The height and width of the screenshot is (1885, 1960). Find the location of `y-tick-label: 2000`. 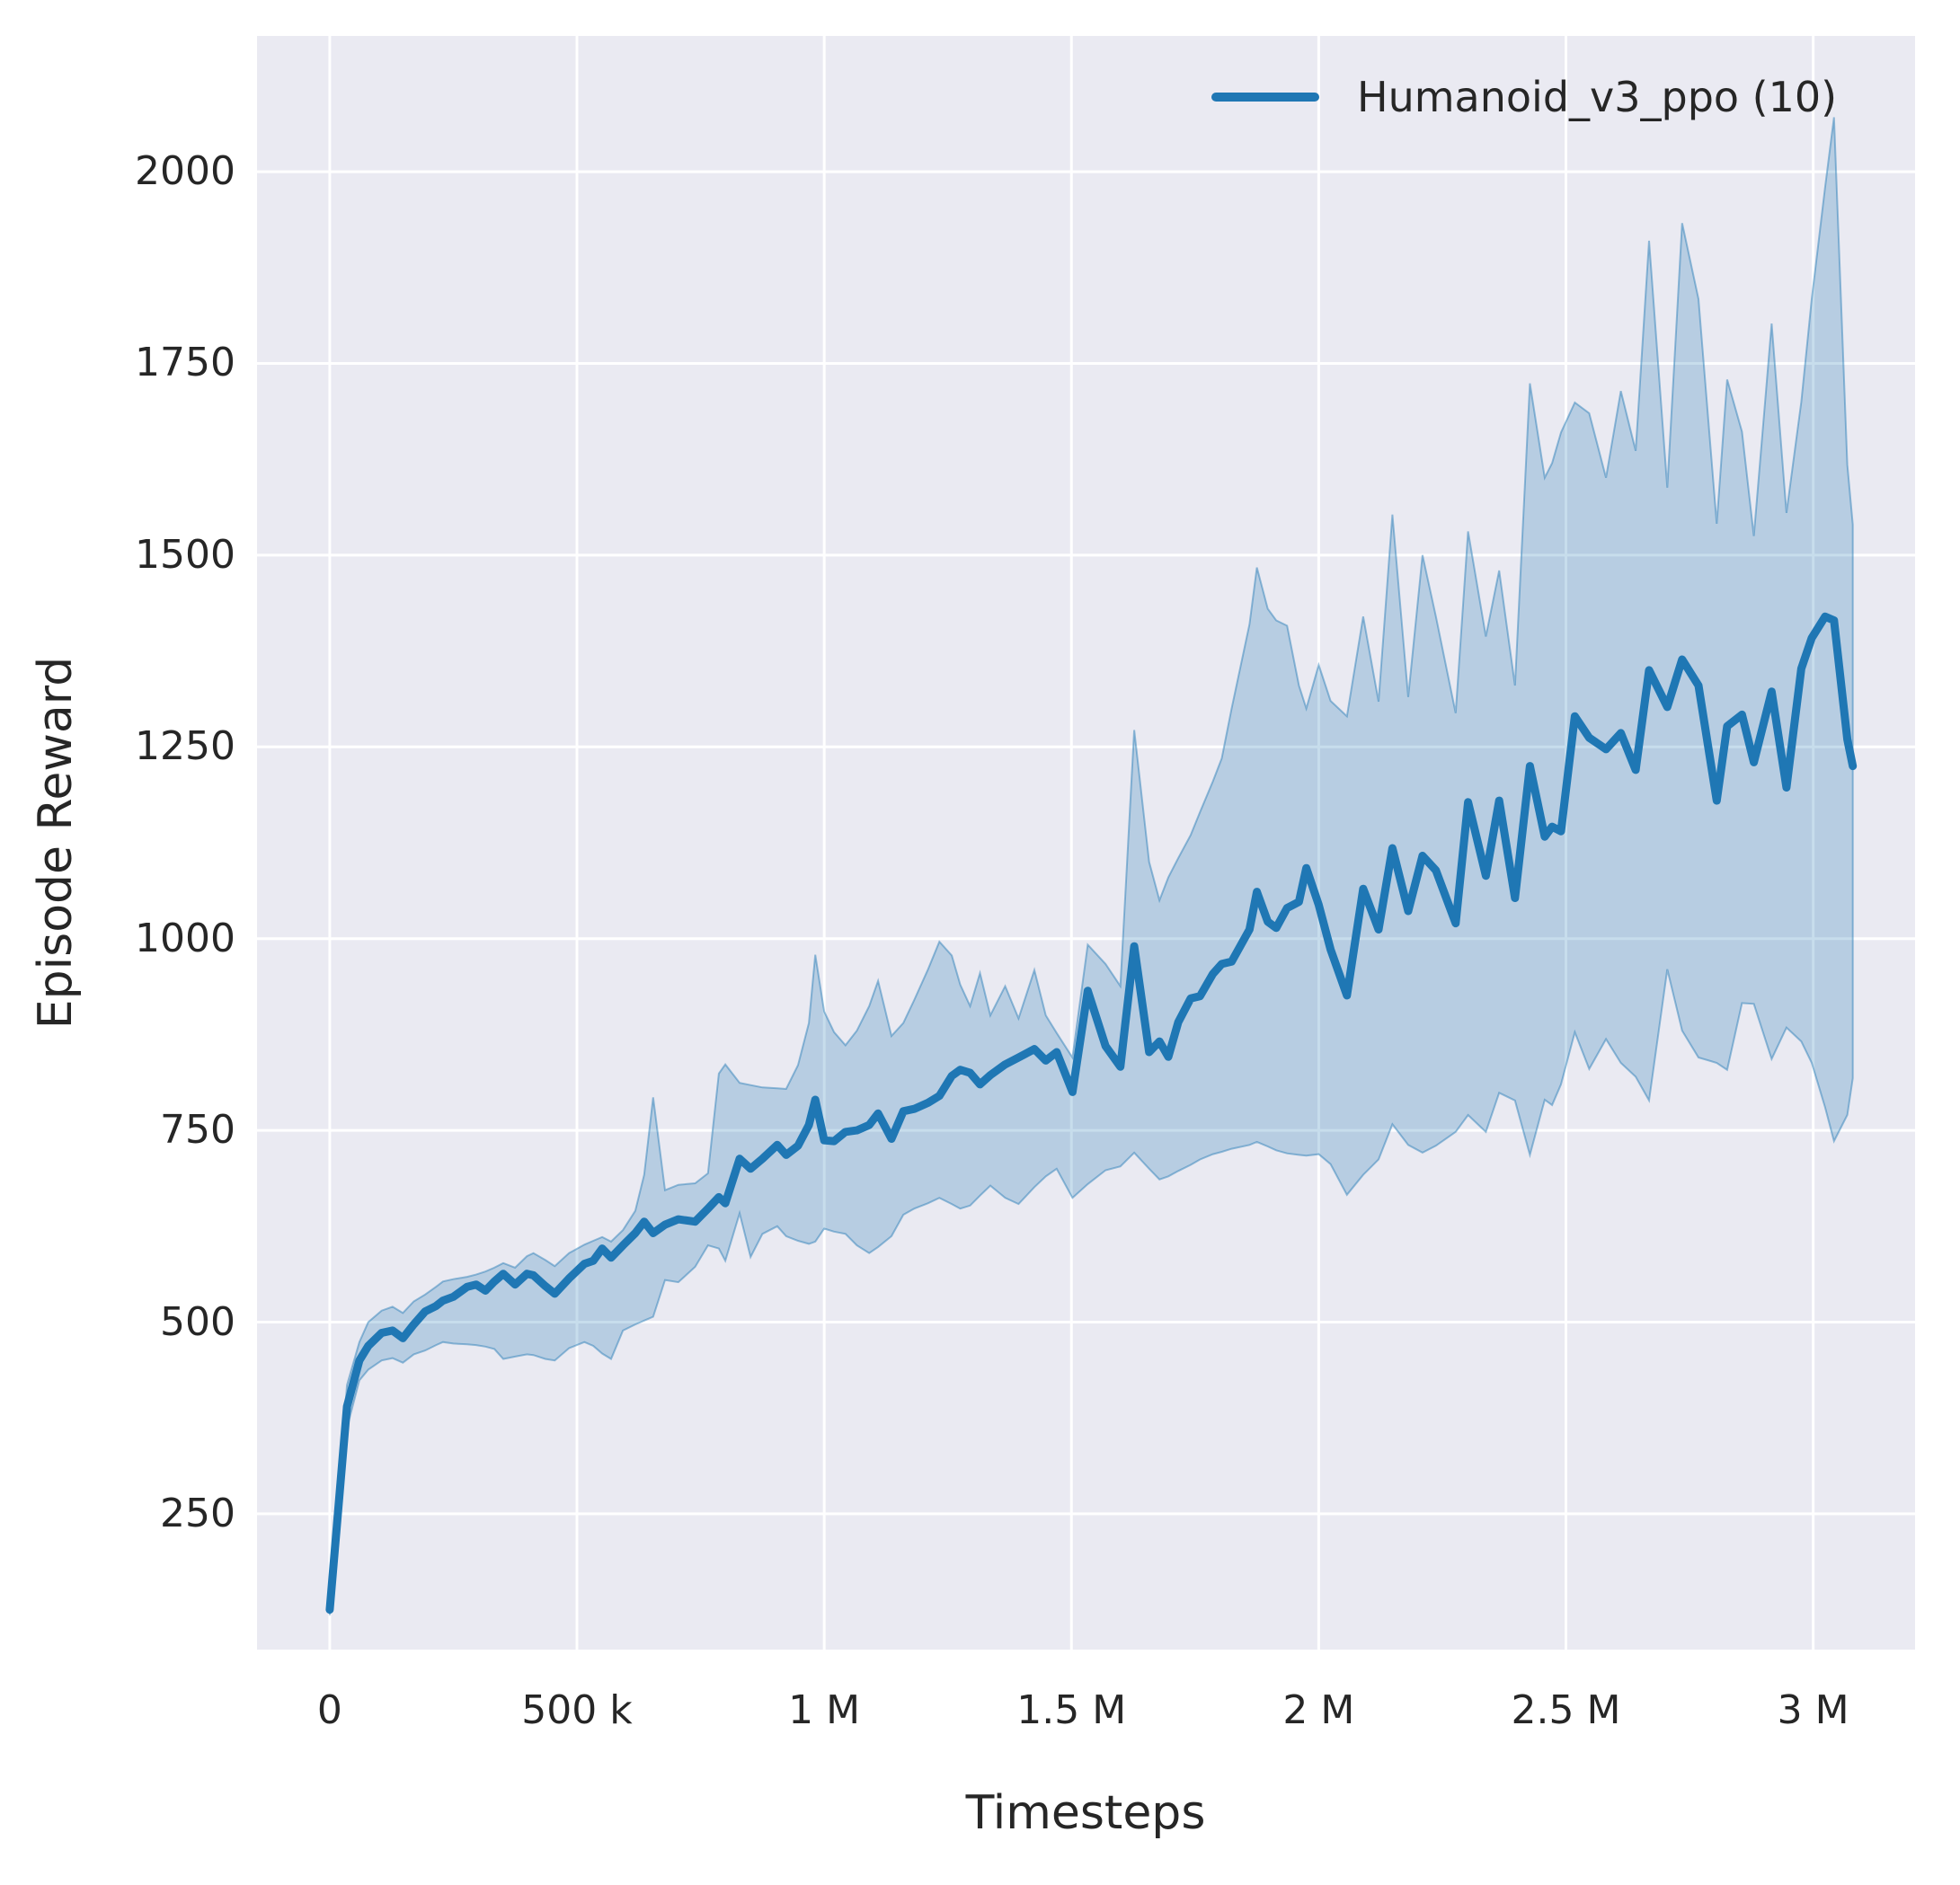

y-tick-label: 2000 is located at coordinates (185, 171).